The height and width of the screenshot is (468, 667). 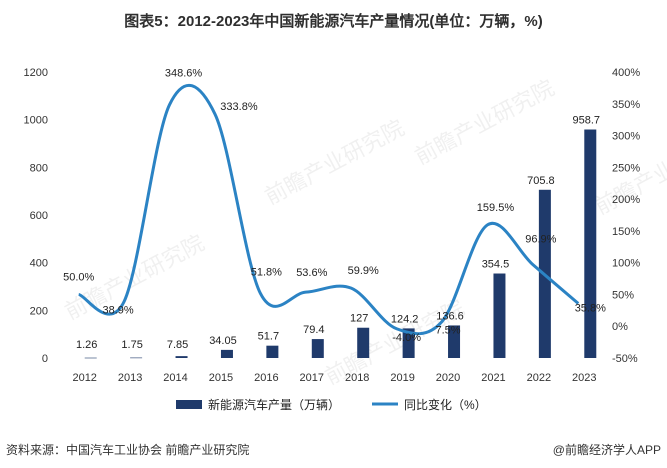 I want to click on bar-2019, so click(x=408, y=343).